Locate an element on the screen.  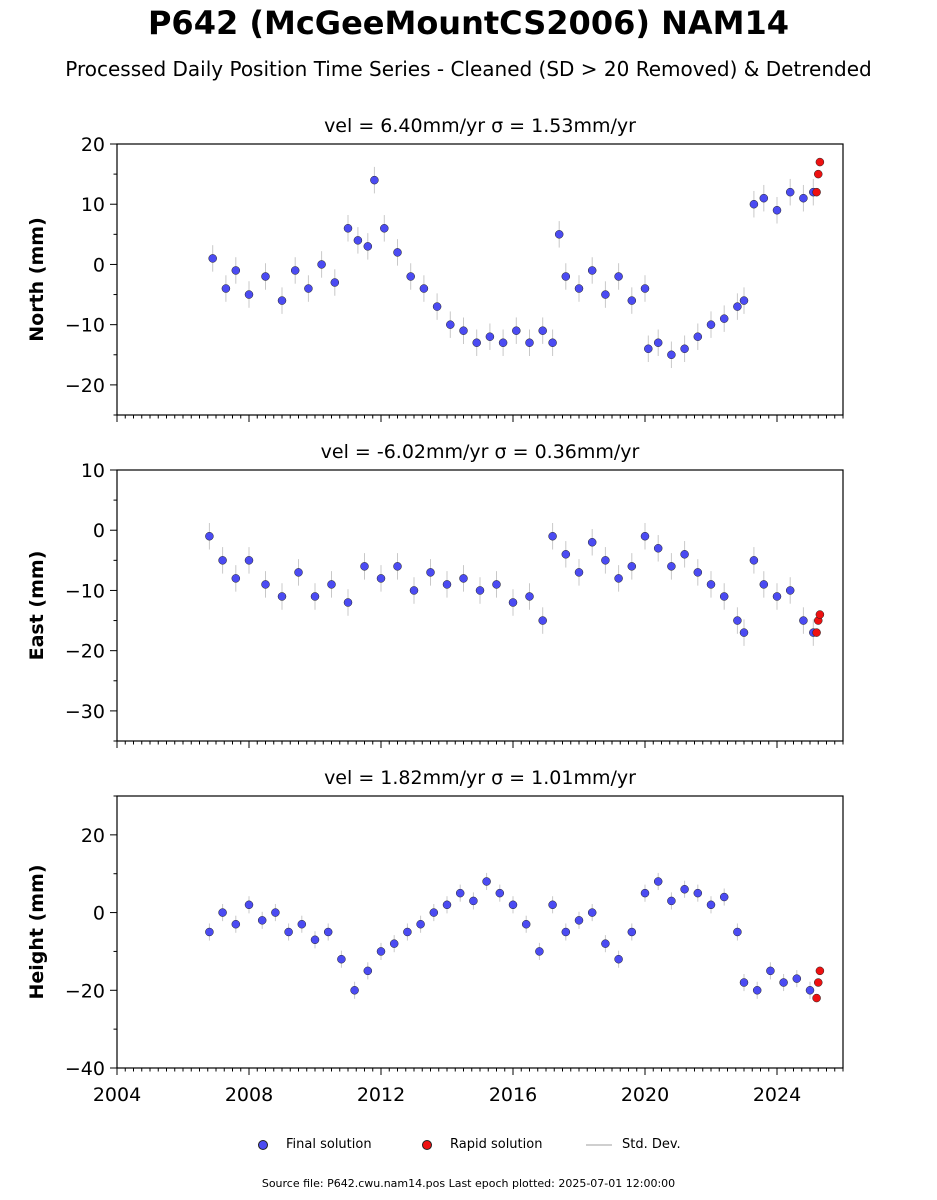
legend-label-final: Final solution is located at coordinates (329, 1144).